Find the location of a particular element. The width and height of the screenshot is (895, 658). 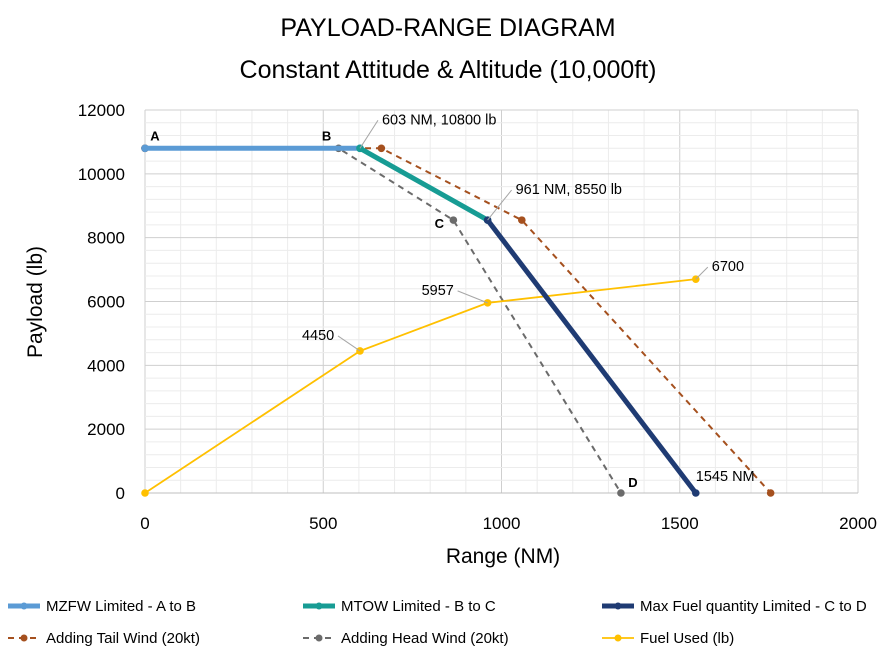

legend-entry: Fuel Used (lb) is located at coordinates (687, 638).